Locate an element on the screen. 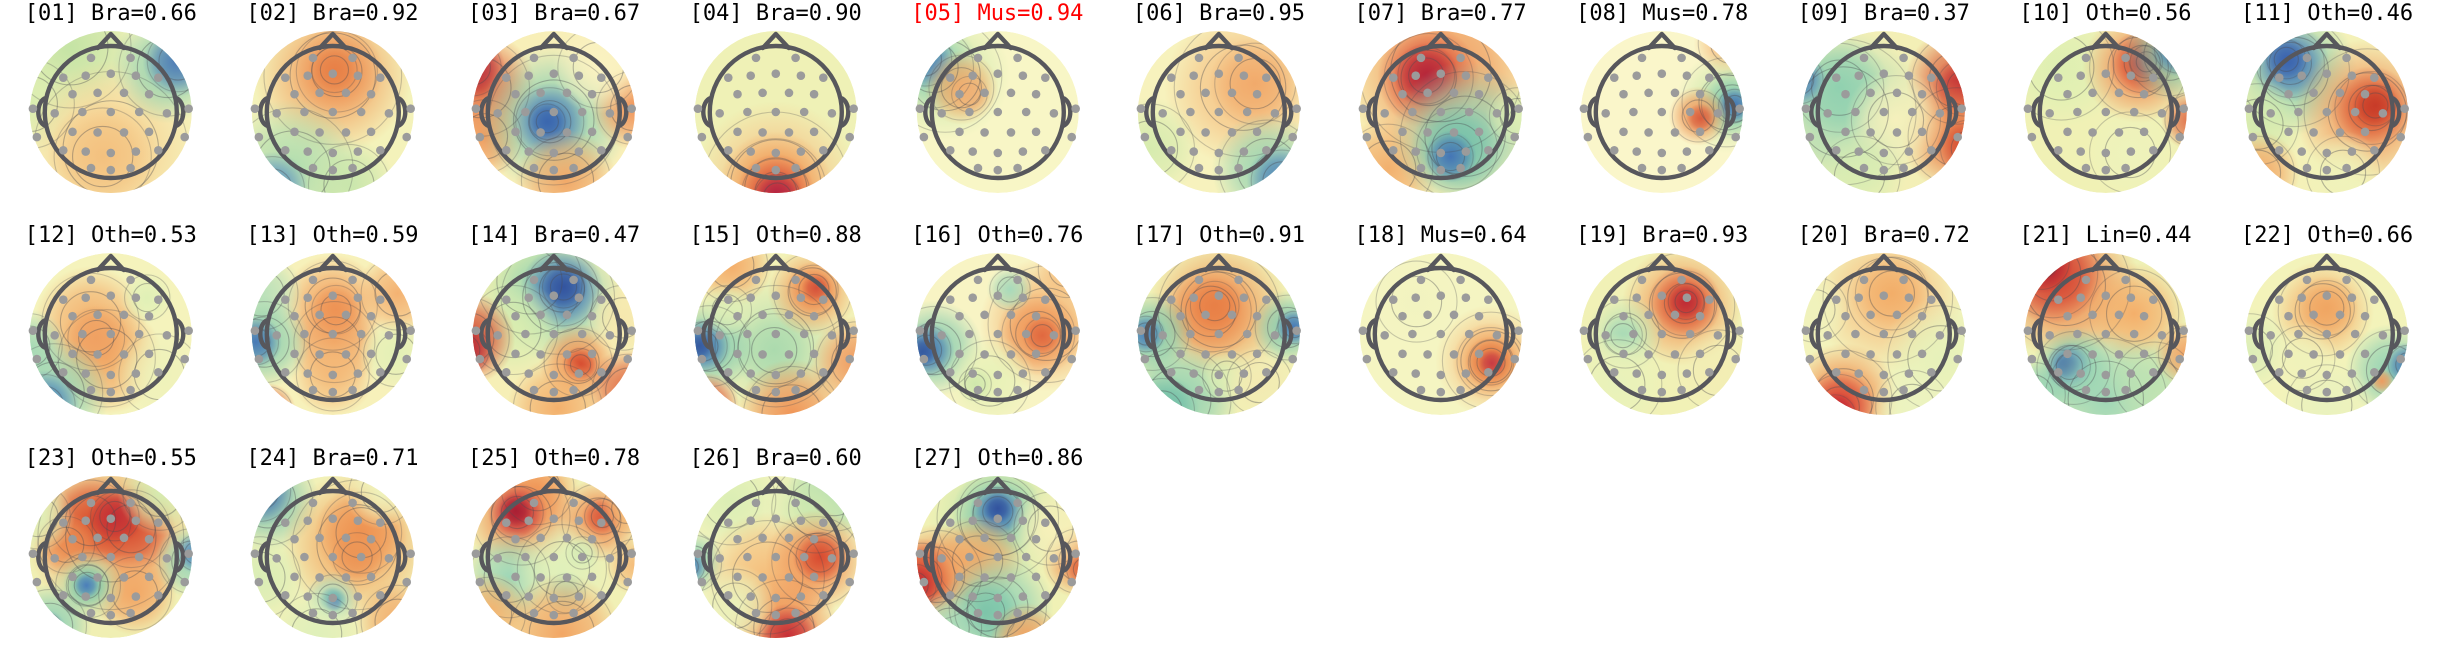 This screenshot has height=667, width=2438. topomap-panel: [18] Mus=0.64 is located at coordinates (1441, 333).